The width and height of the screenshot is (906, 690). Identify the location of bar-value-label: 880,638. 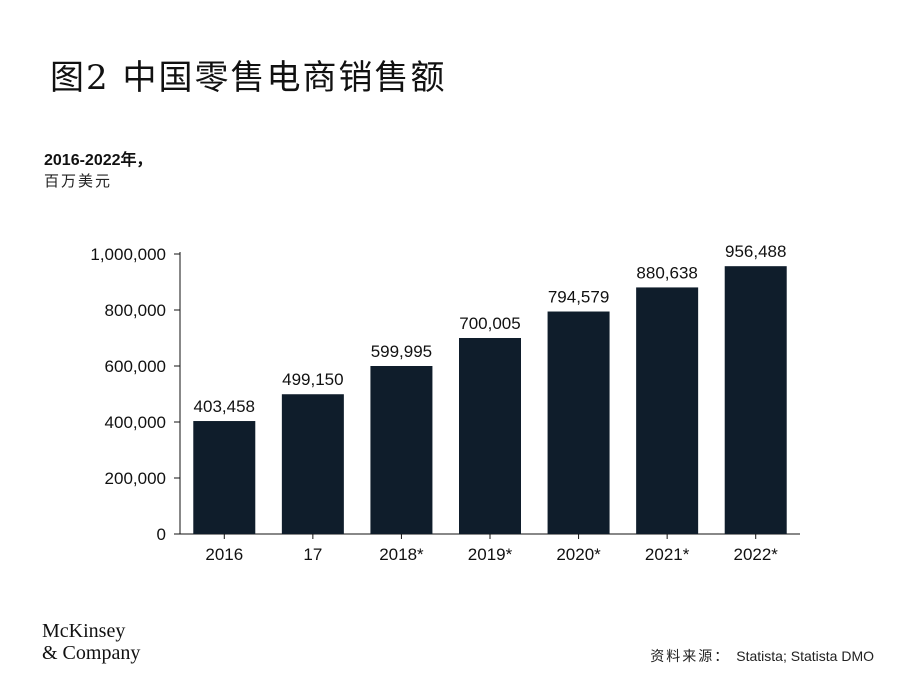
(666, 272).